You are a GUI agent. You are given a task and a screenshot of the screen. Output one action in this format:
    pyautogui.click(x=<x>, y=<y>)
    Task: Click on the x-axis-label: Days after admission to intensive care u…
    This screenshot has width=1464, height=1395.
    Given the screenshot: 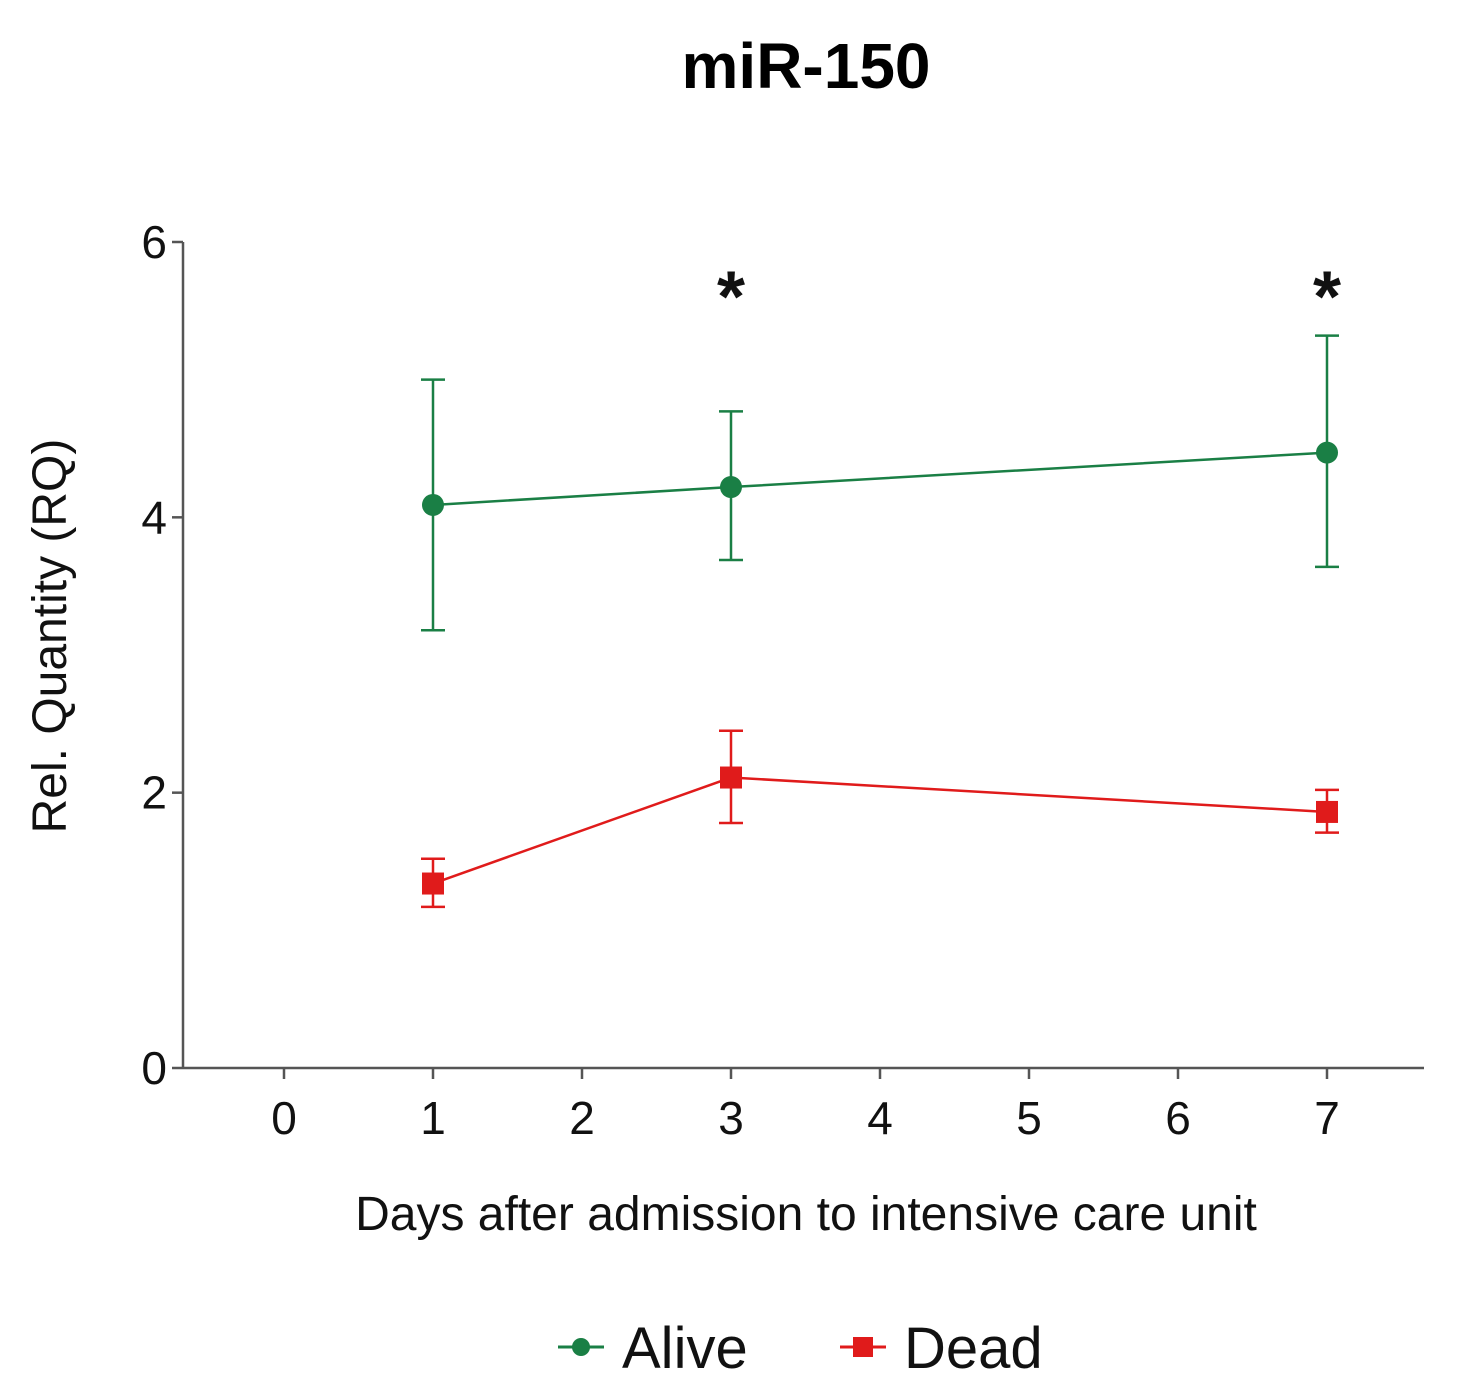 What is the action you would take?
    pyautogui.click(x=806, y=1214)
    